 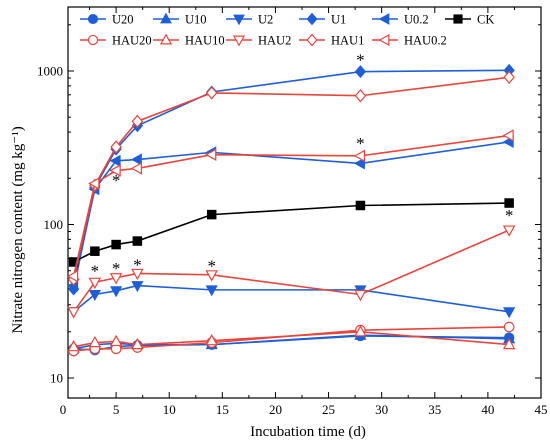 What do you see at coordinates (434, 409) in the screenshot?
I see `x-tick-label: 35` at bounding box center [434, 409].